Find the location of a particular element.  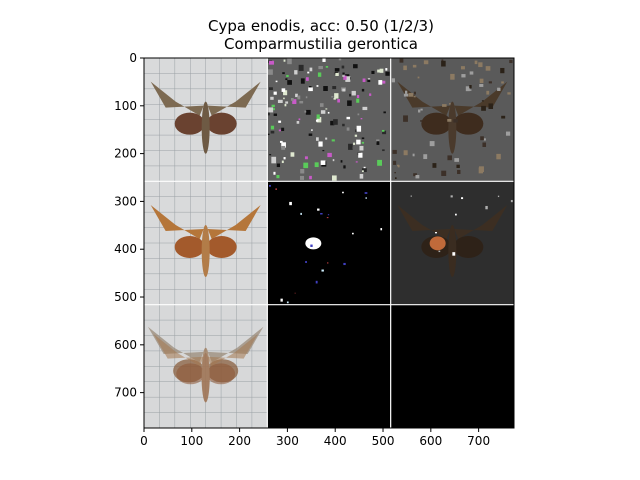

y-tick-label: 100 is located at coordinates (125, 106).